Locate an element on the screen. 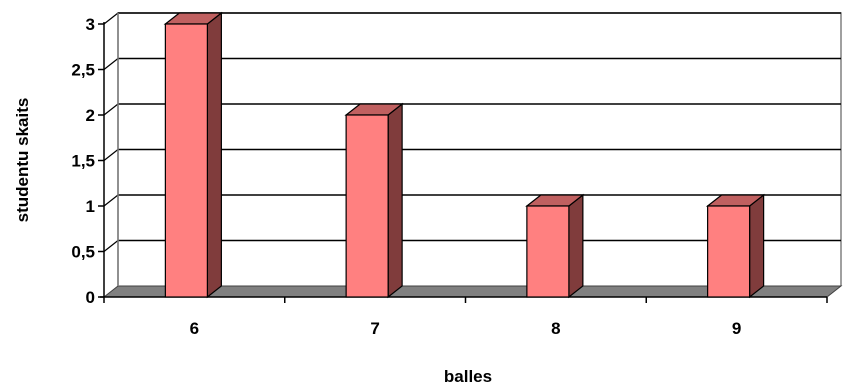  y-tick-label: 2,5 is located at coordinates (83, 70).